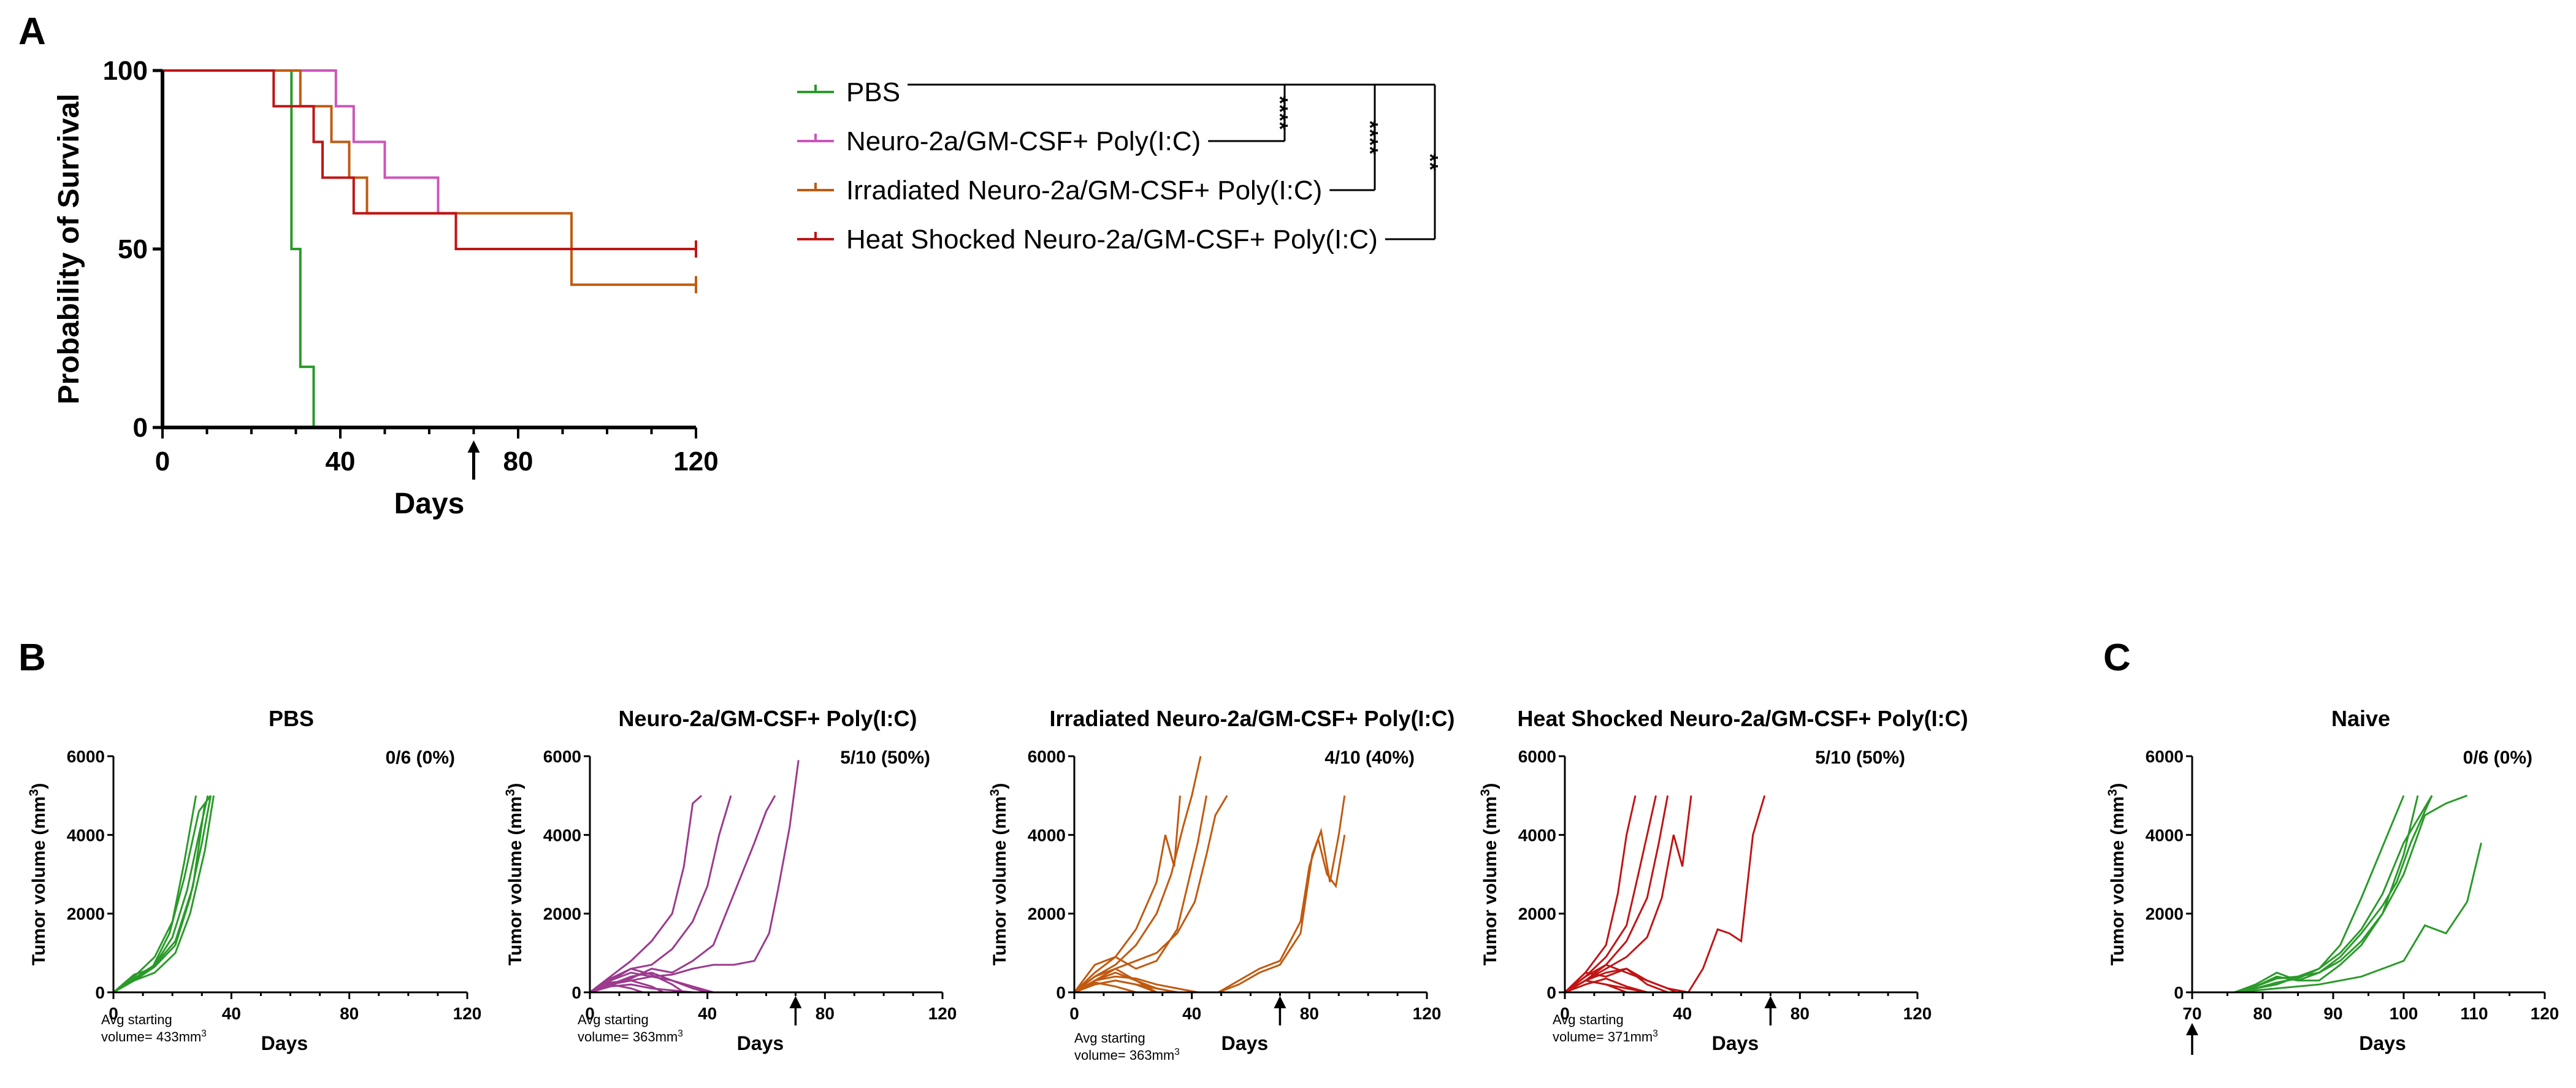  Describe the element at coordinates (1280, 113) in the screenshot. I see `significance-stars: ****` at that location.